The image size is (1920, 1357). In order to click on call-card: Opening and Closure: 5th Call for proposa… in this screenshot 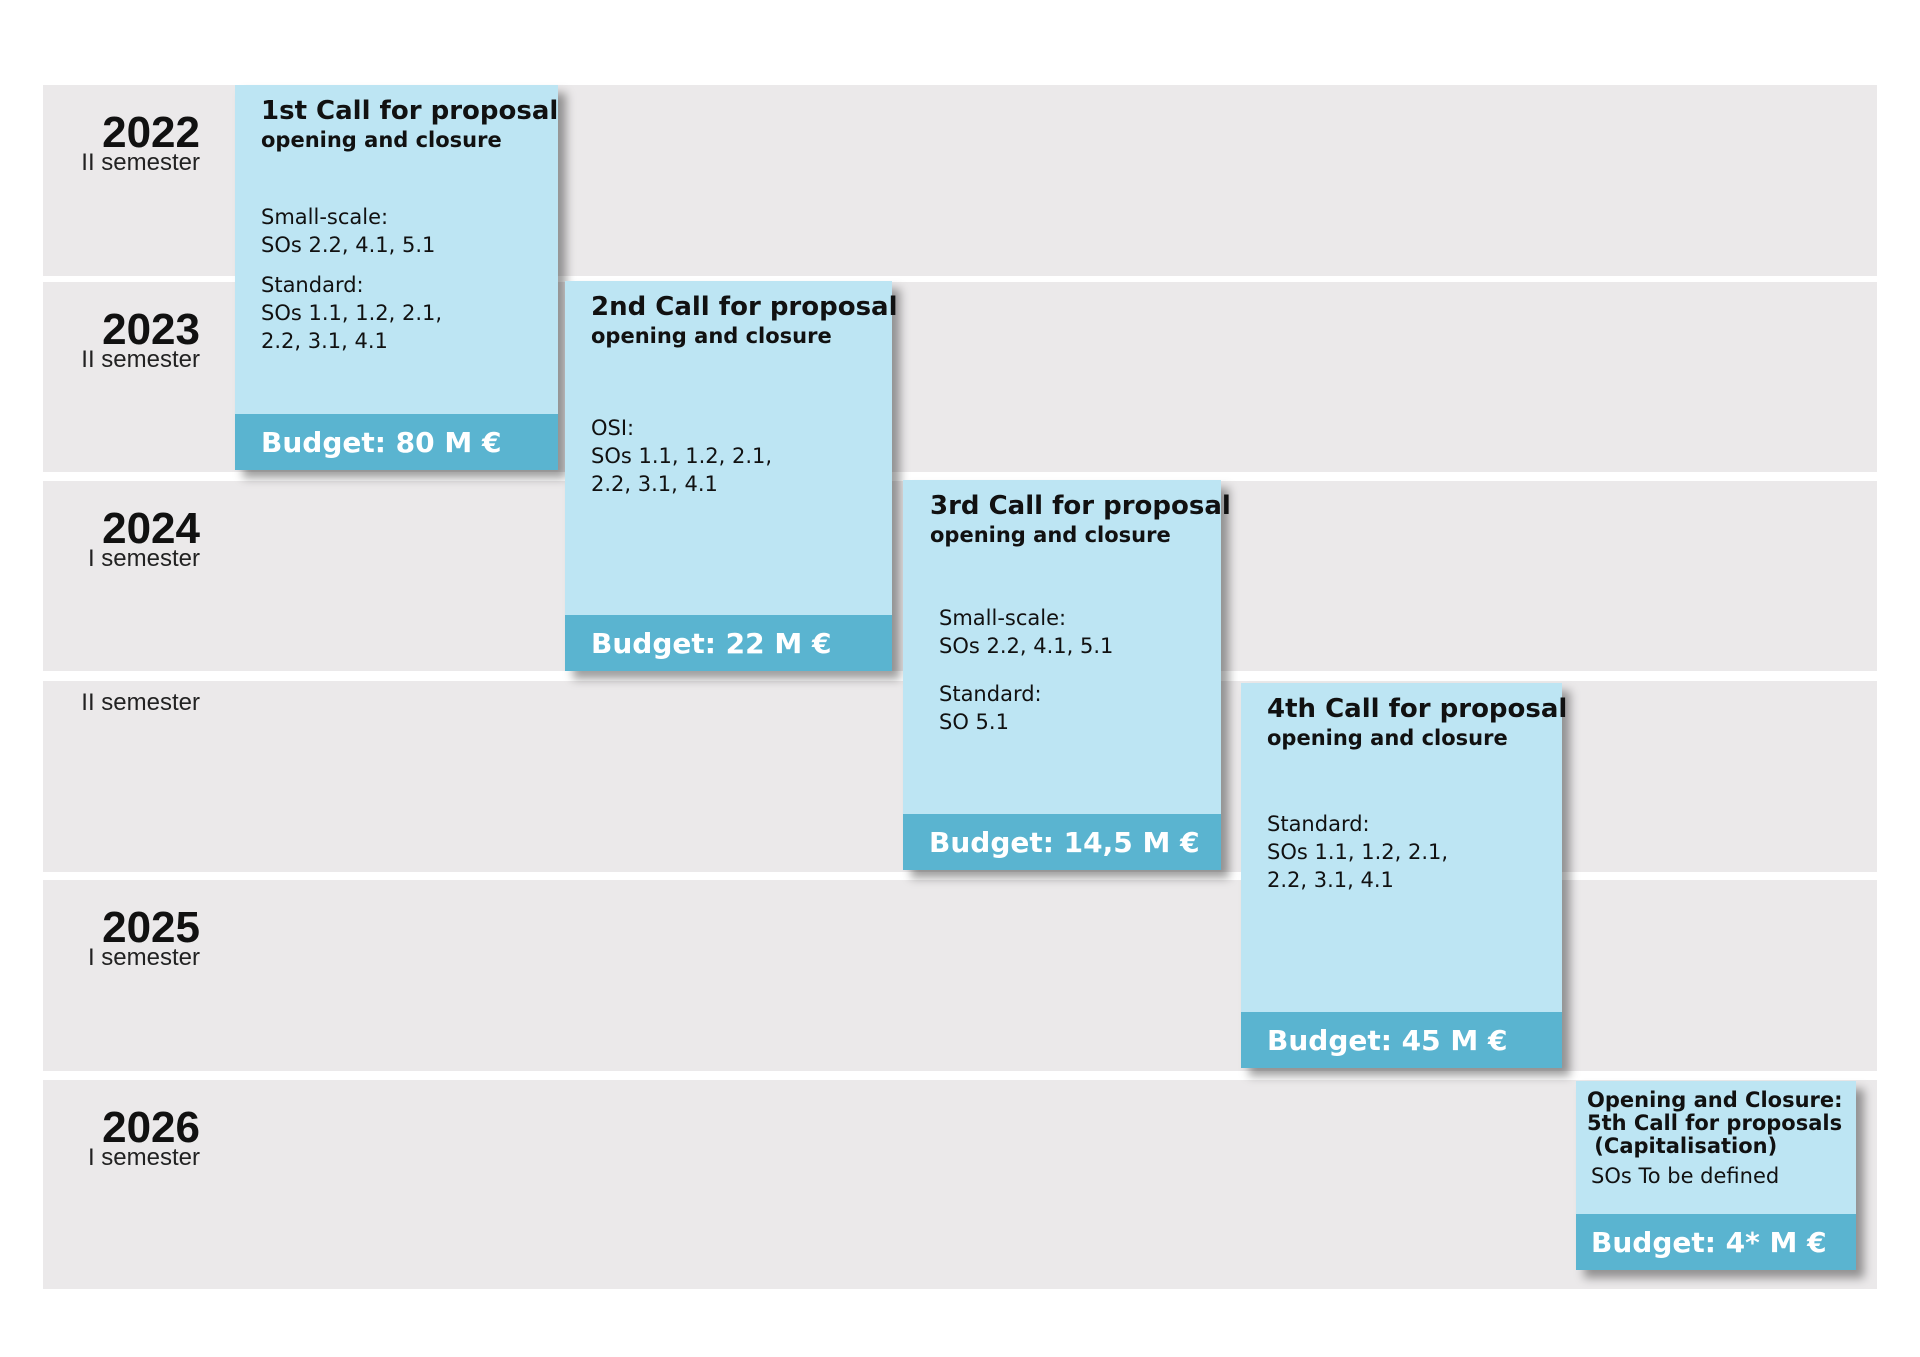, I will do `click(1716, 1175)`.